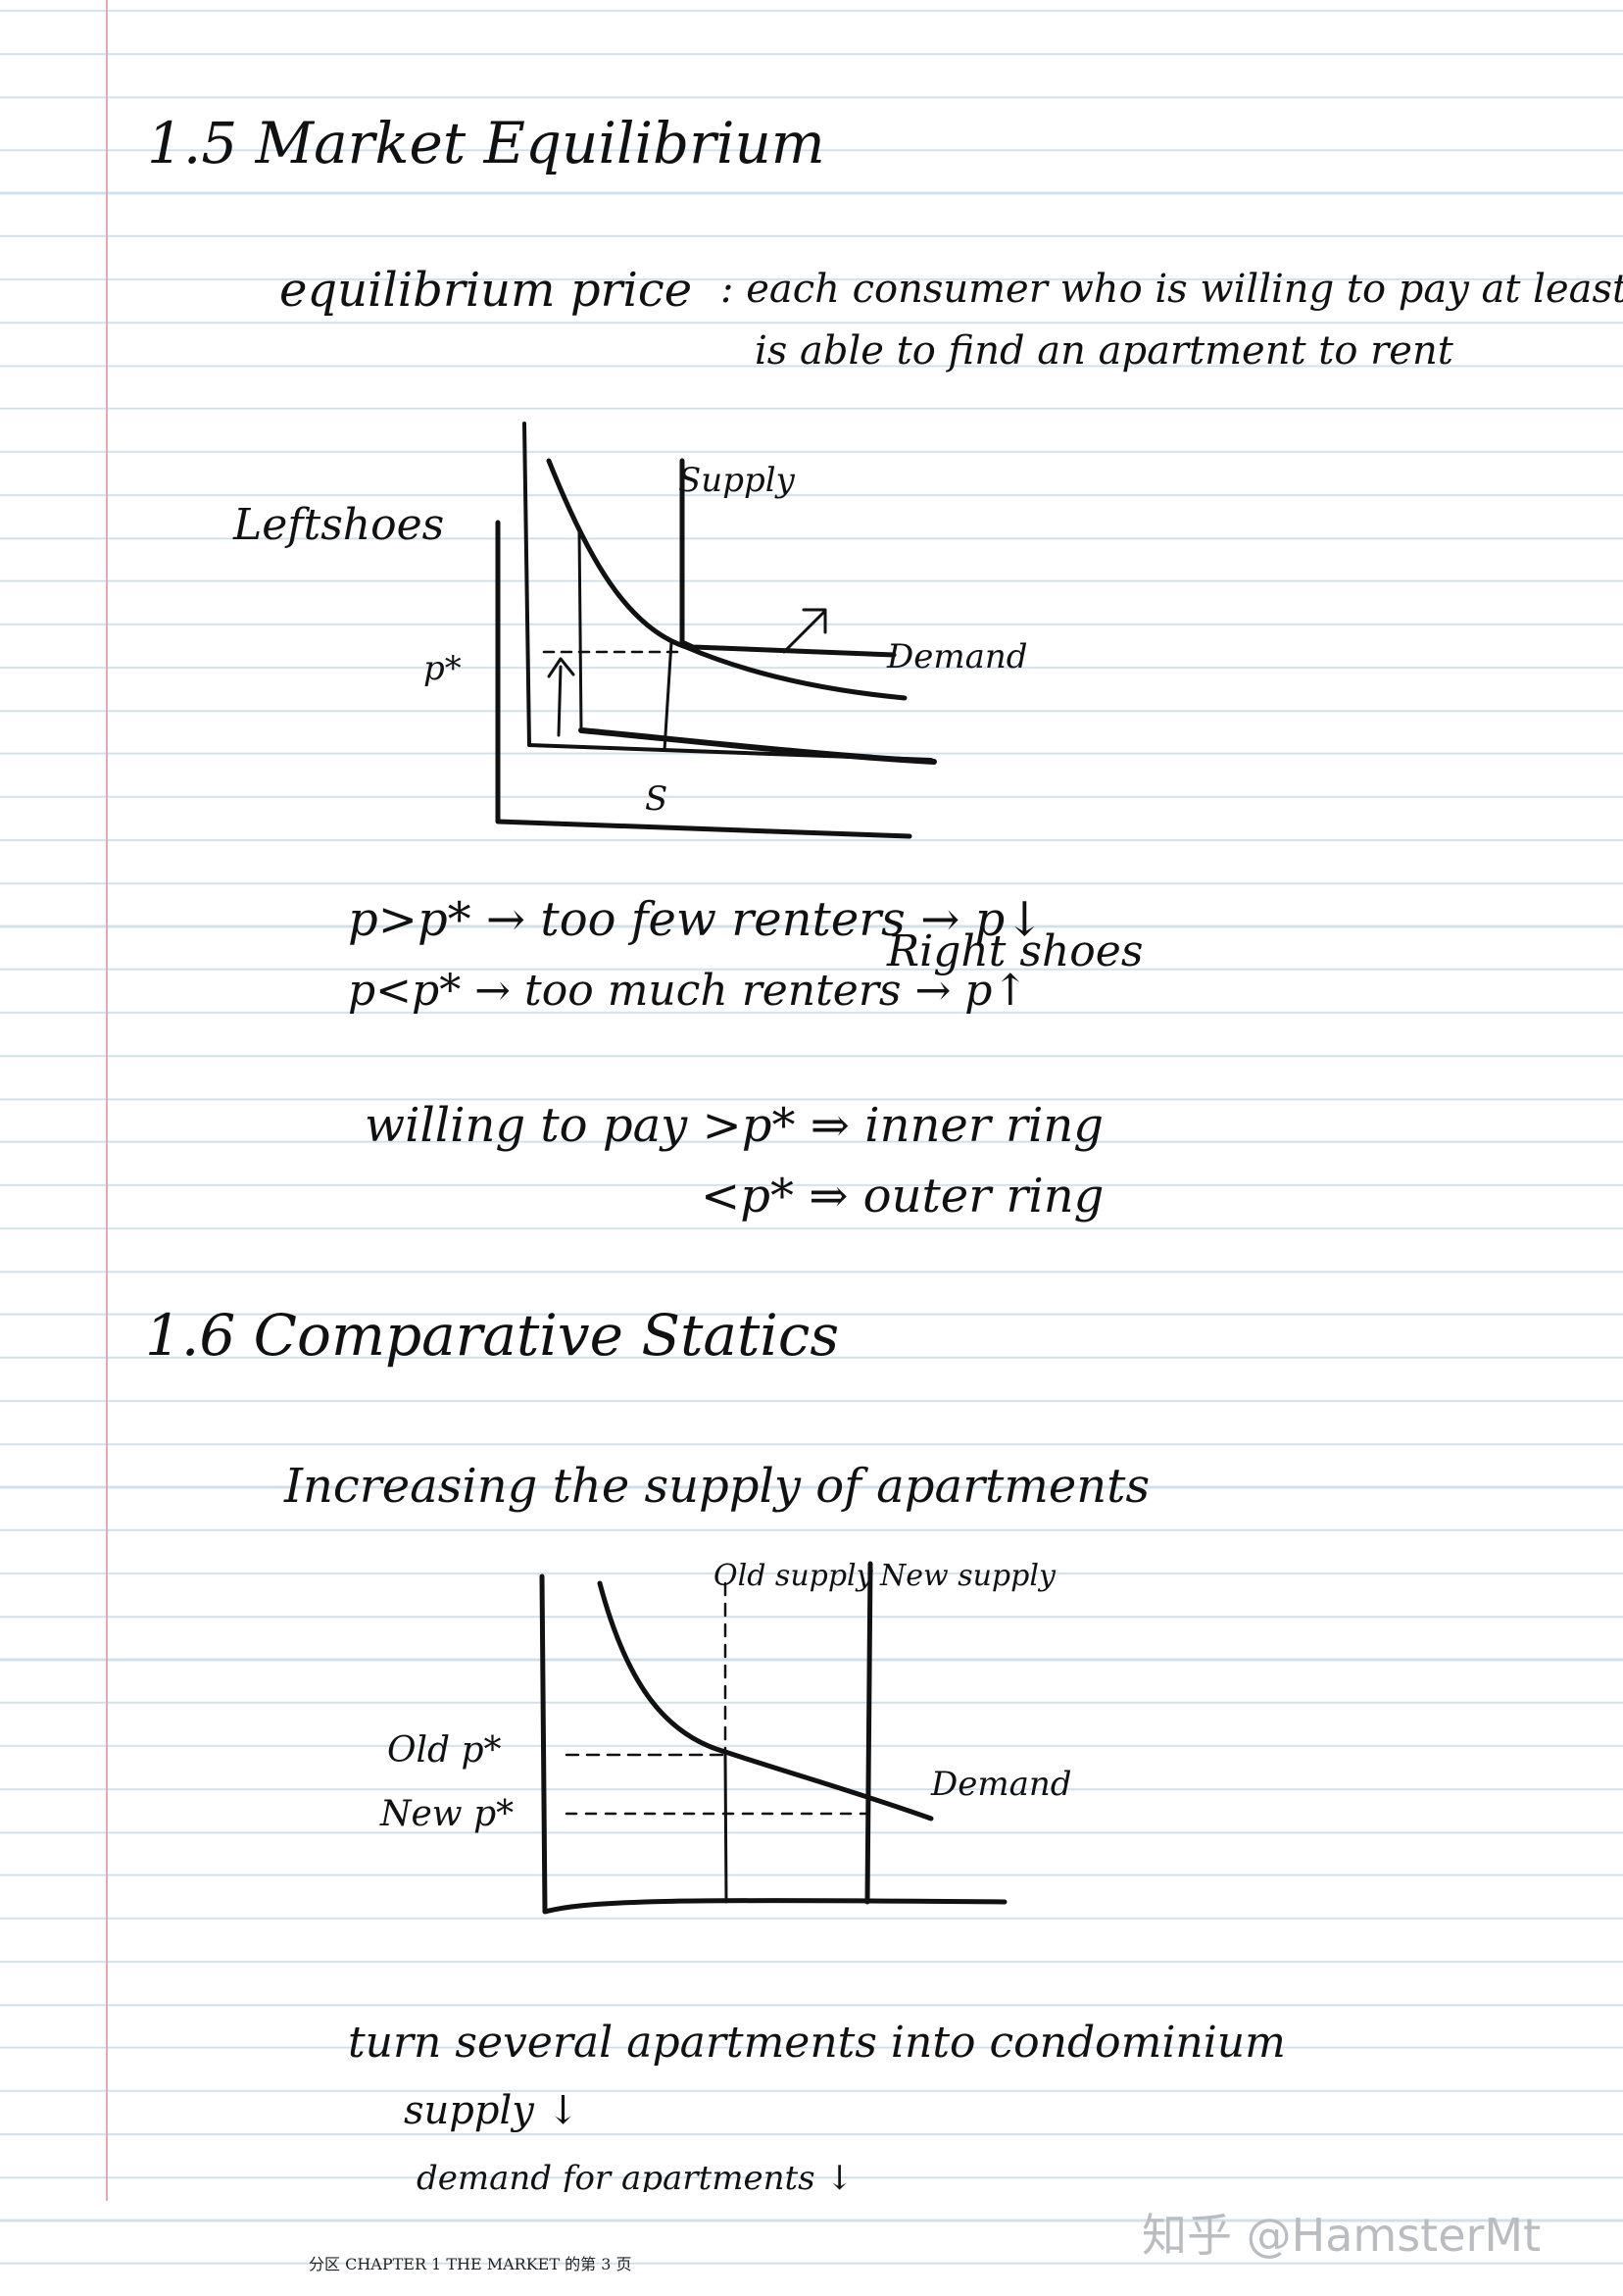  Describe the element at coordinates (869, 1733) in the screenshot. I see `graph2-new-supply` at that location.